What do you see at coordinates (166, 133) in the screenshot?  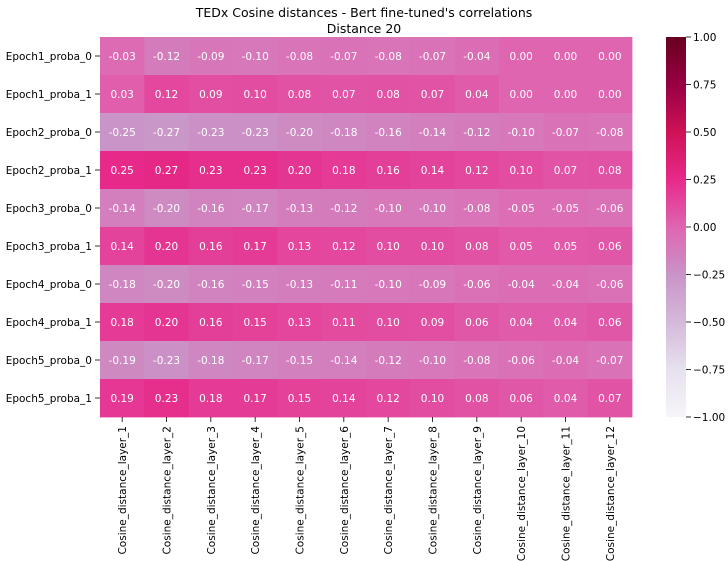 I see `cell-value-label: -0.27` at bounding box center [166, 133].